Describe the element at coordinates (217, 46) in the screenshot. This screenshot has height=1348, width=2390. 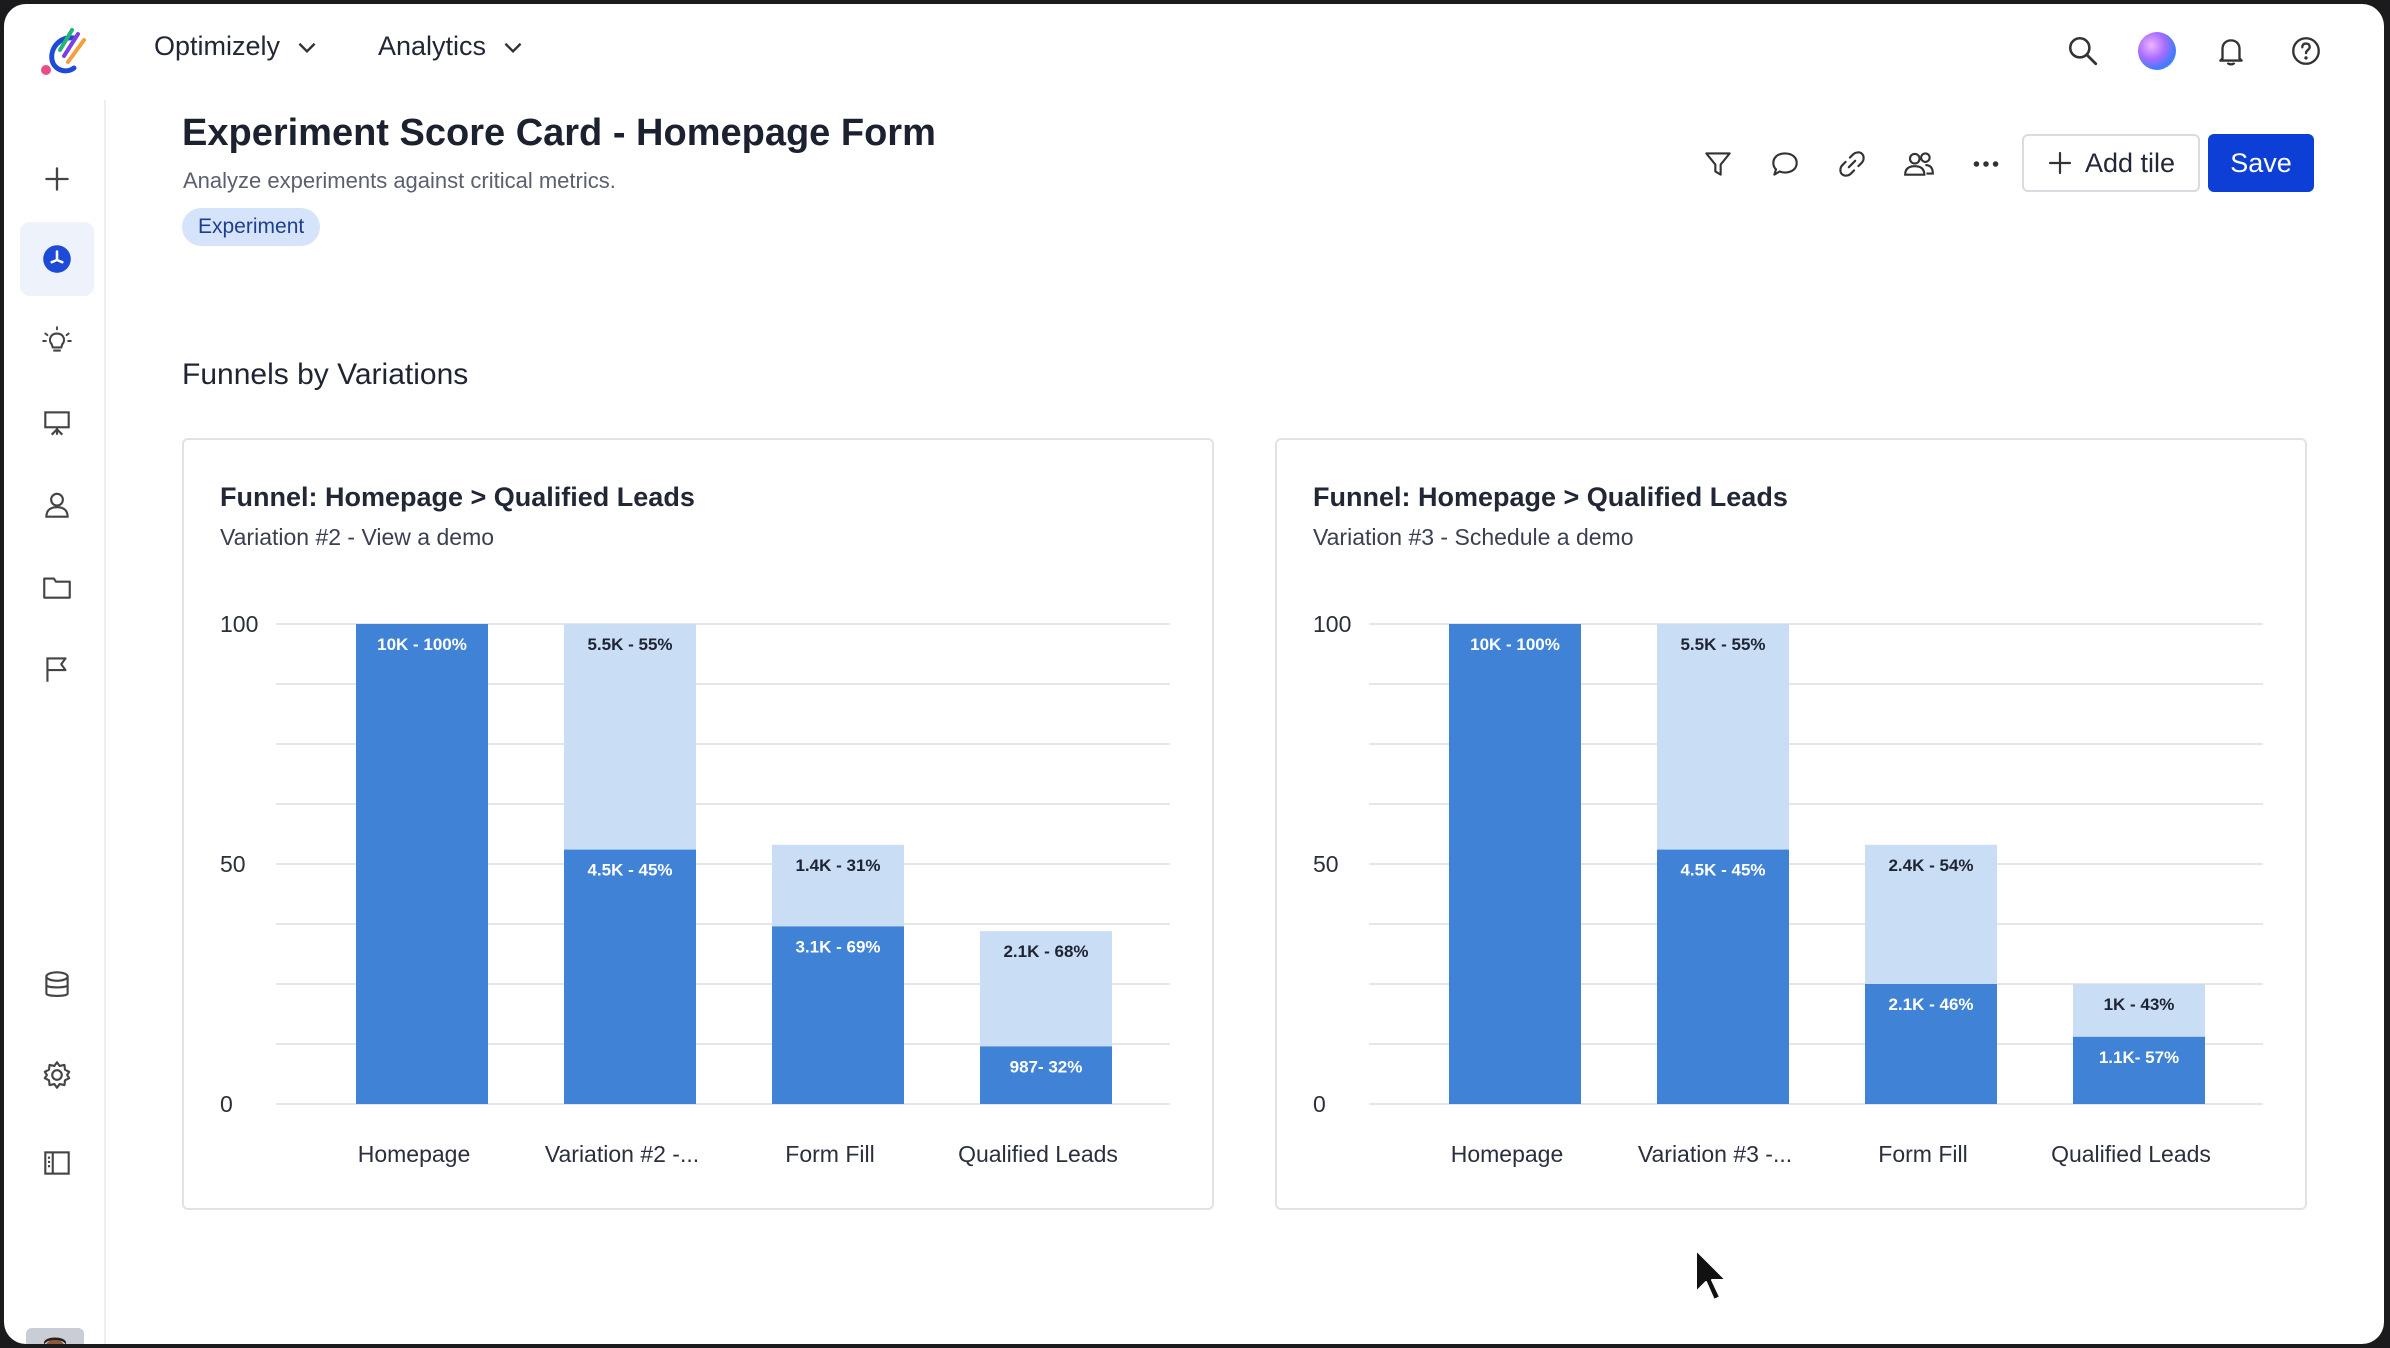
I see `optimizely-menu-label: Optimizely` at that location.